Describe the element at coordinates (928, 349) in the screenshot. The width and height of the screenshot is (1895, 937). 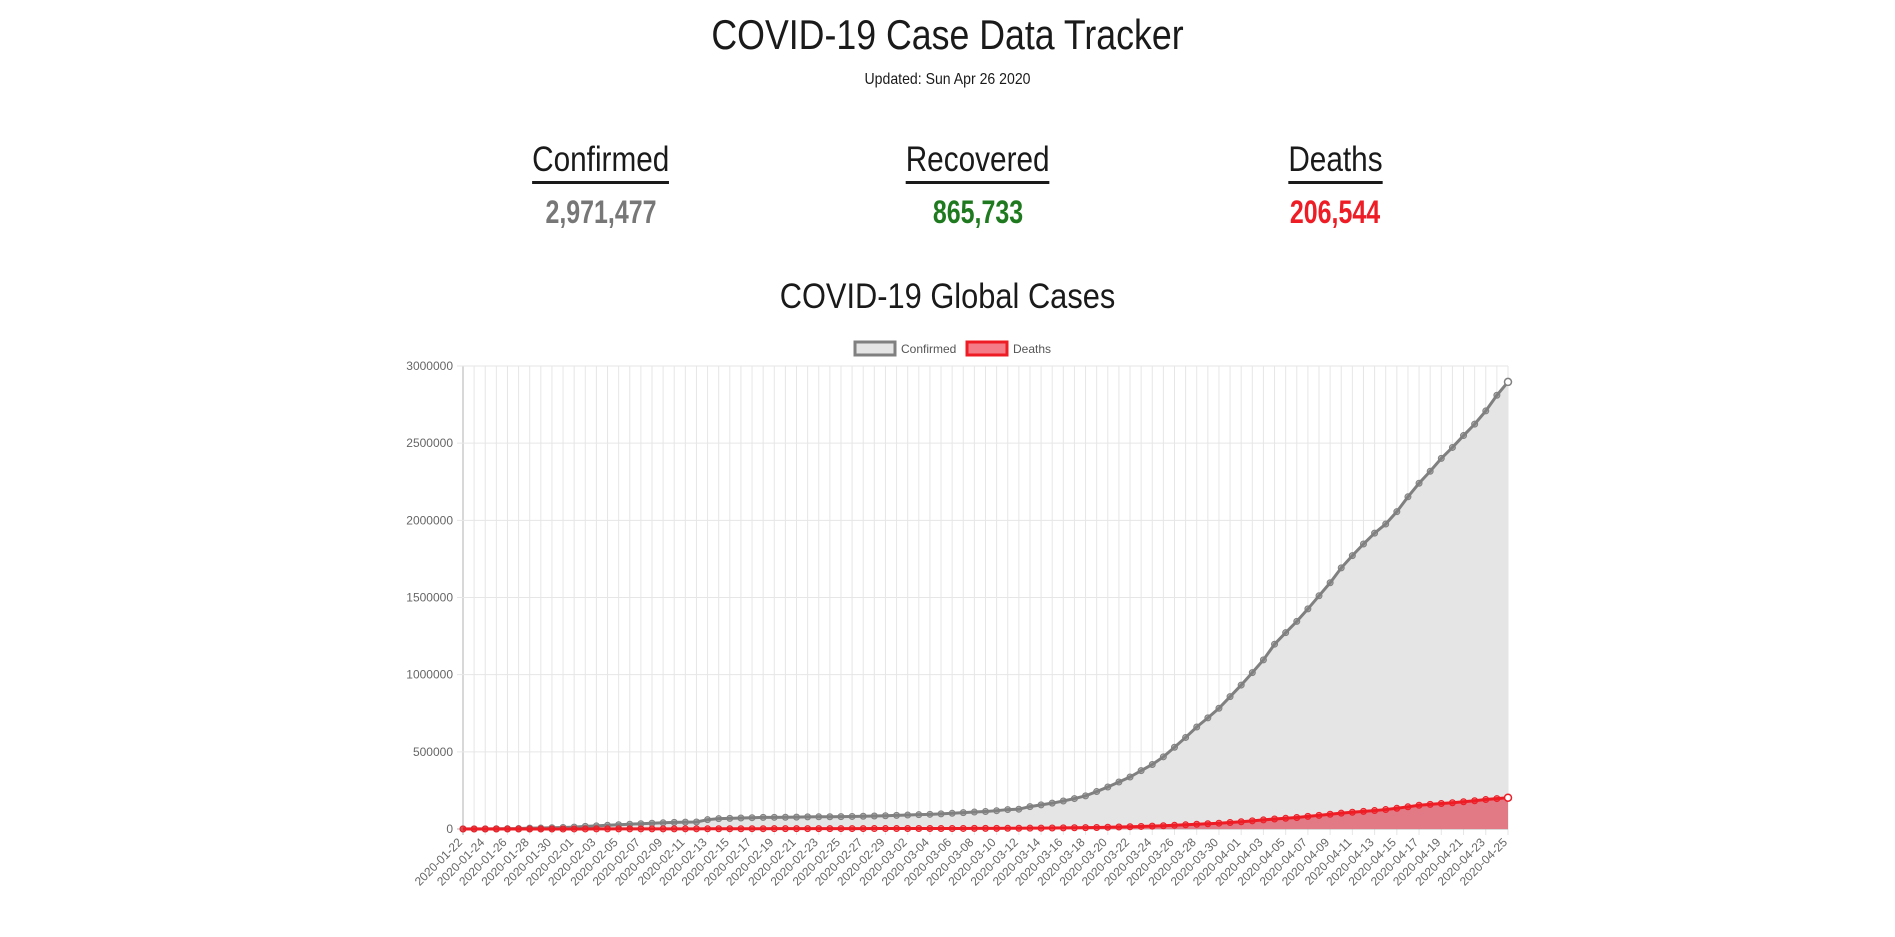
I see `legend-label-confirmed: Confirmed` at that location.